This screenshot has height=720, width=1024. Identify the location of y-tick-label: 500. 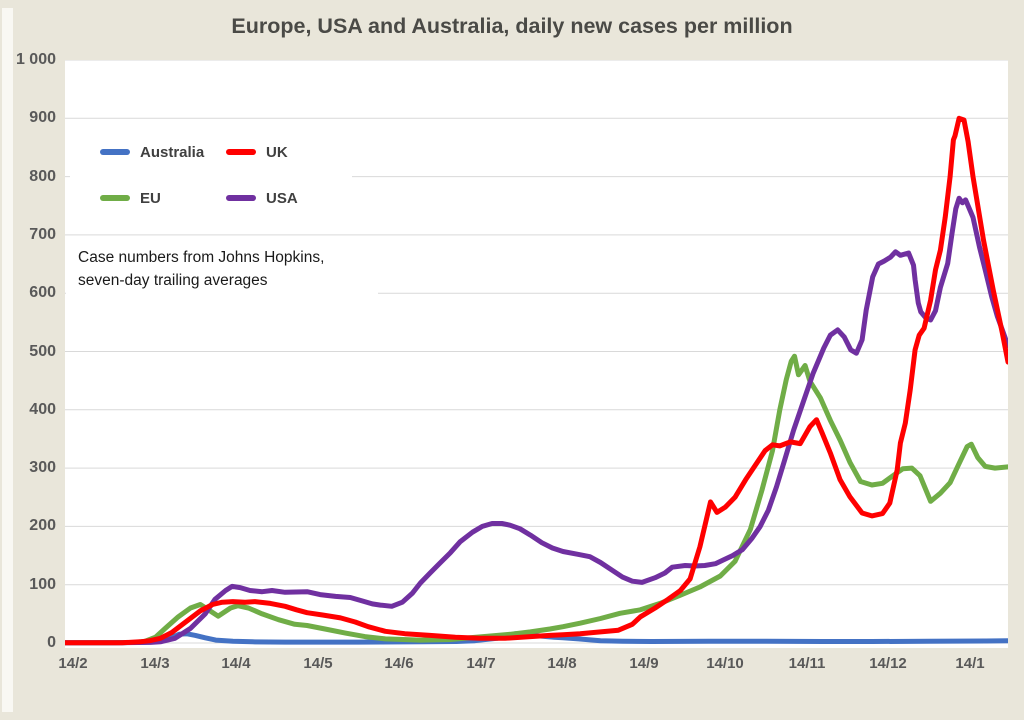
(42, 351).